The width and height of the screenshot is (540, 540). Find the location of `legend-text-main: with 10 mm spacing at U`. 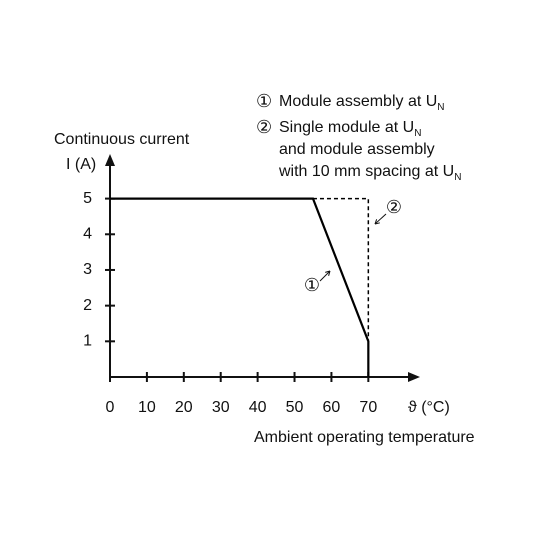

legend-text-main: with 10 mm spacing at U is located at coordinates (366, 171).